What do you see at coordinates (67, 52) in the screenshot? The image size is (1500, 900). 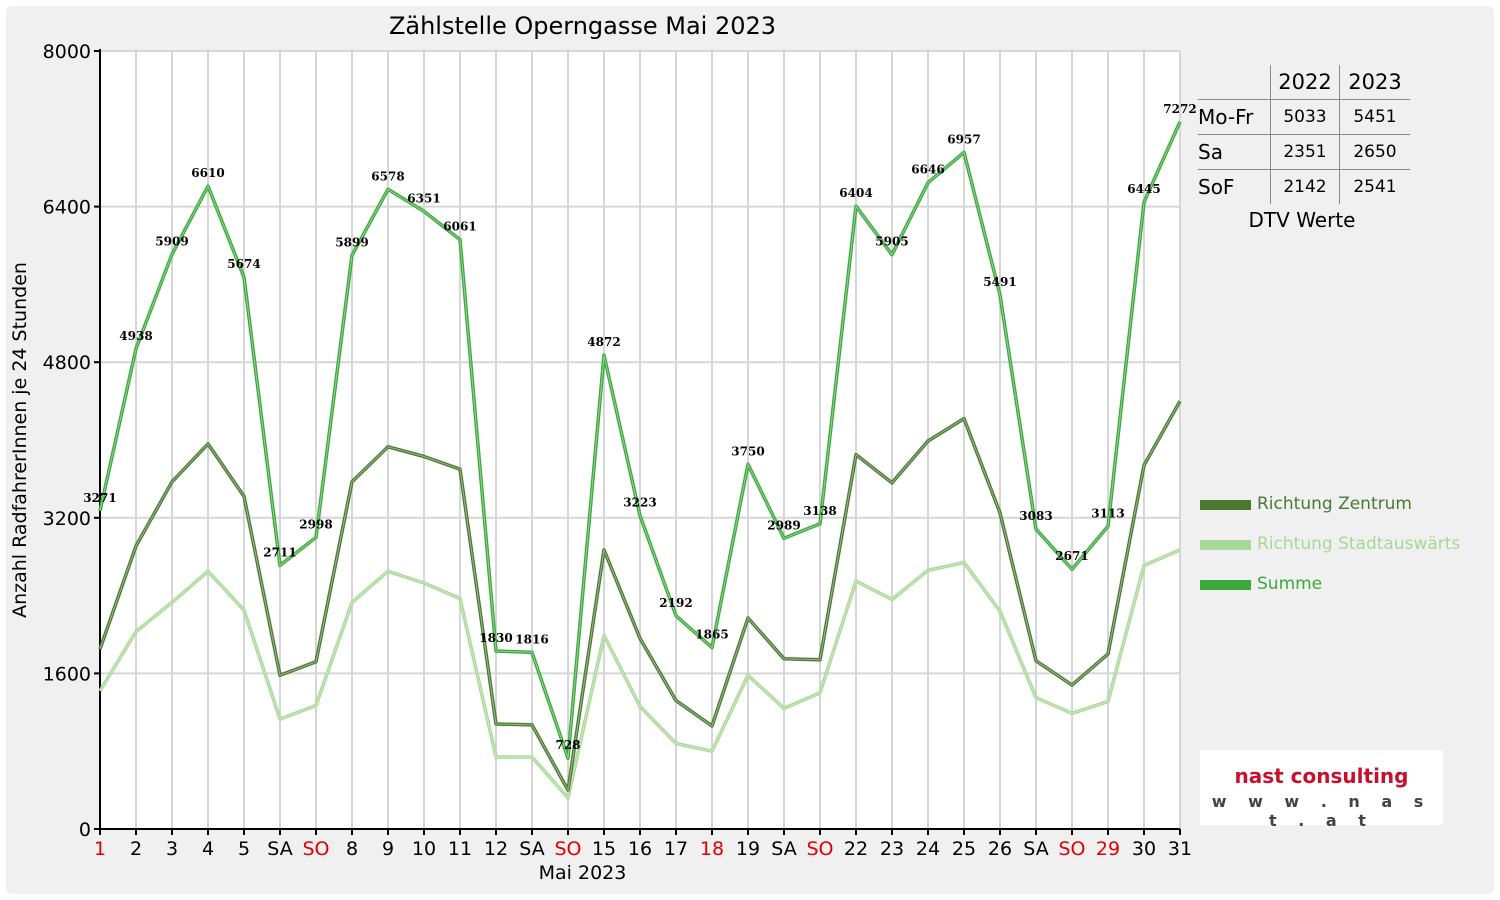 I see `y-tick-label: 8000` at bounding box center [67, 52].